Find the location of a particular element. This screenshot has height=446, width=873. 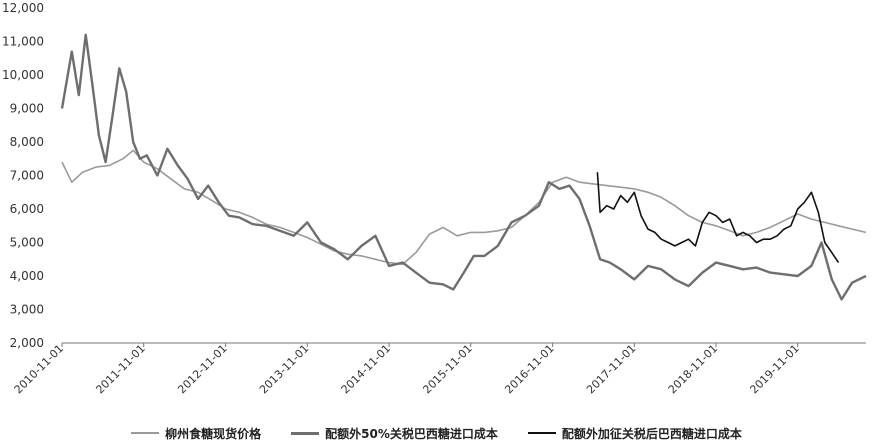

x-tick-label: 2014-11-01 is located at coordinates (366, 369).